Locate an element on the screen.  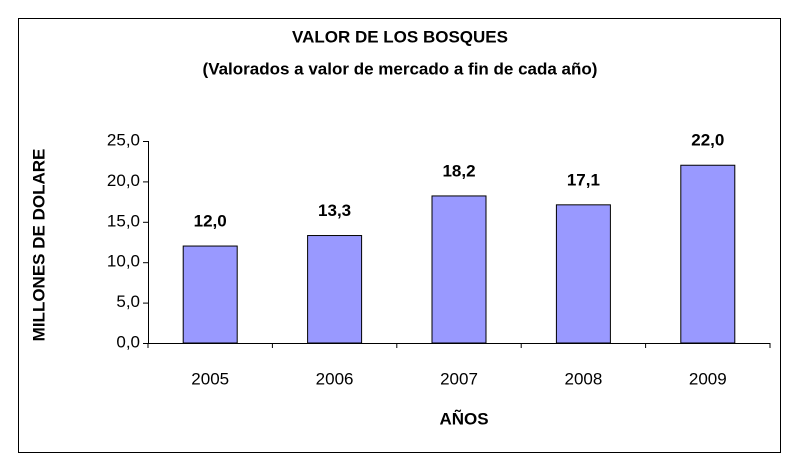
x-tick-label: 2005 is located at coordinates (210, 378).